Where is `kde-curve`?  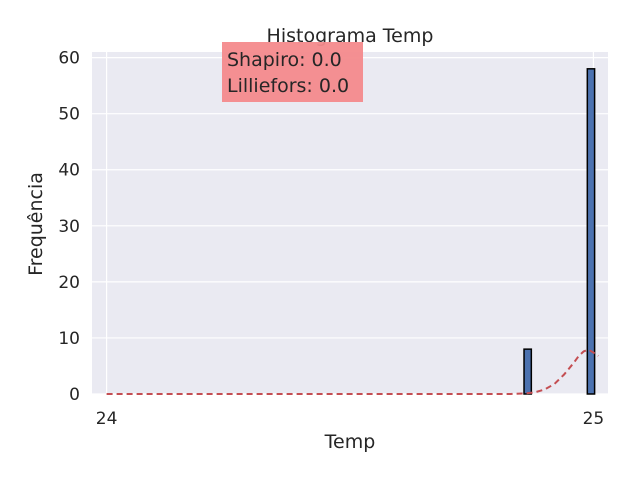 kde-curve is located at coordinates (352, 371).